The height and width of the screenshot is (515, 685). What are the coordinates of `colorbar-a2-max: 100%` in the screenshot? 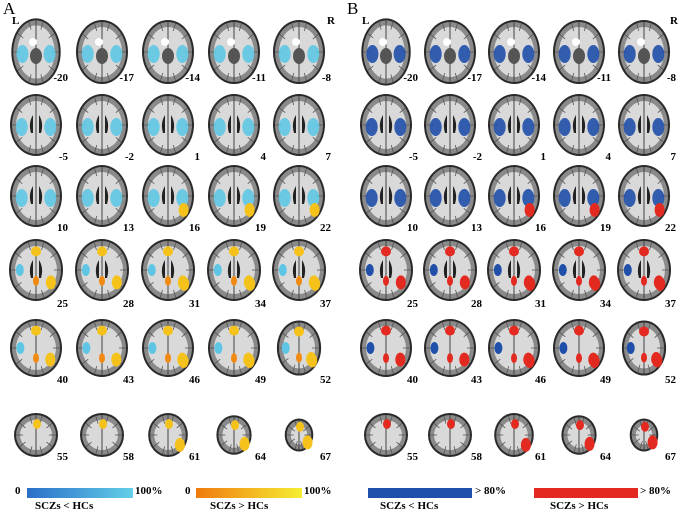 It's located at (318, 491).